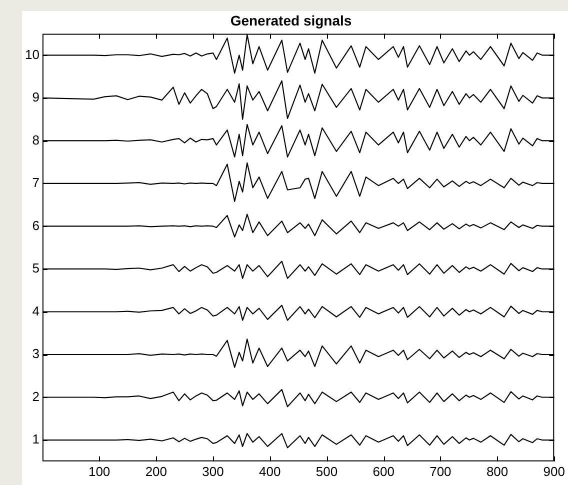  I want to click on x-tick-label: 300, so click(213, 471).